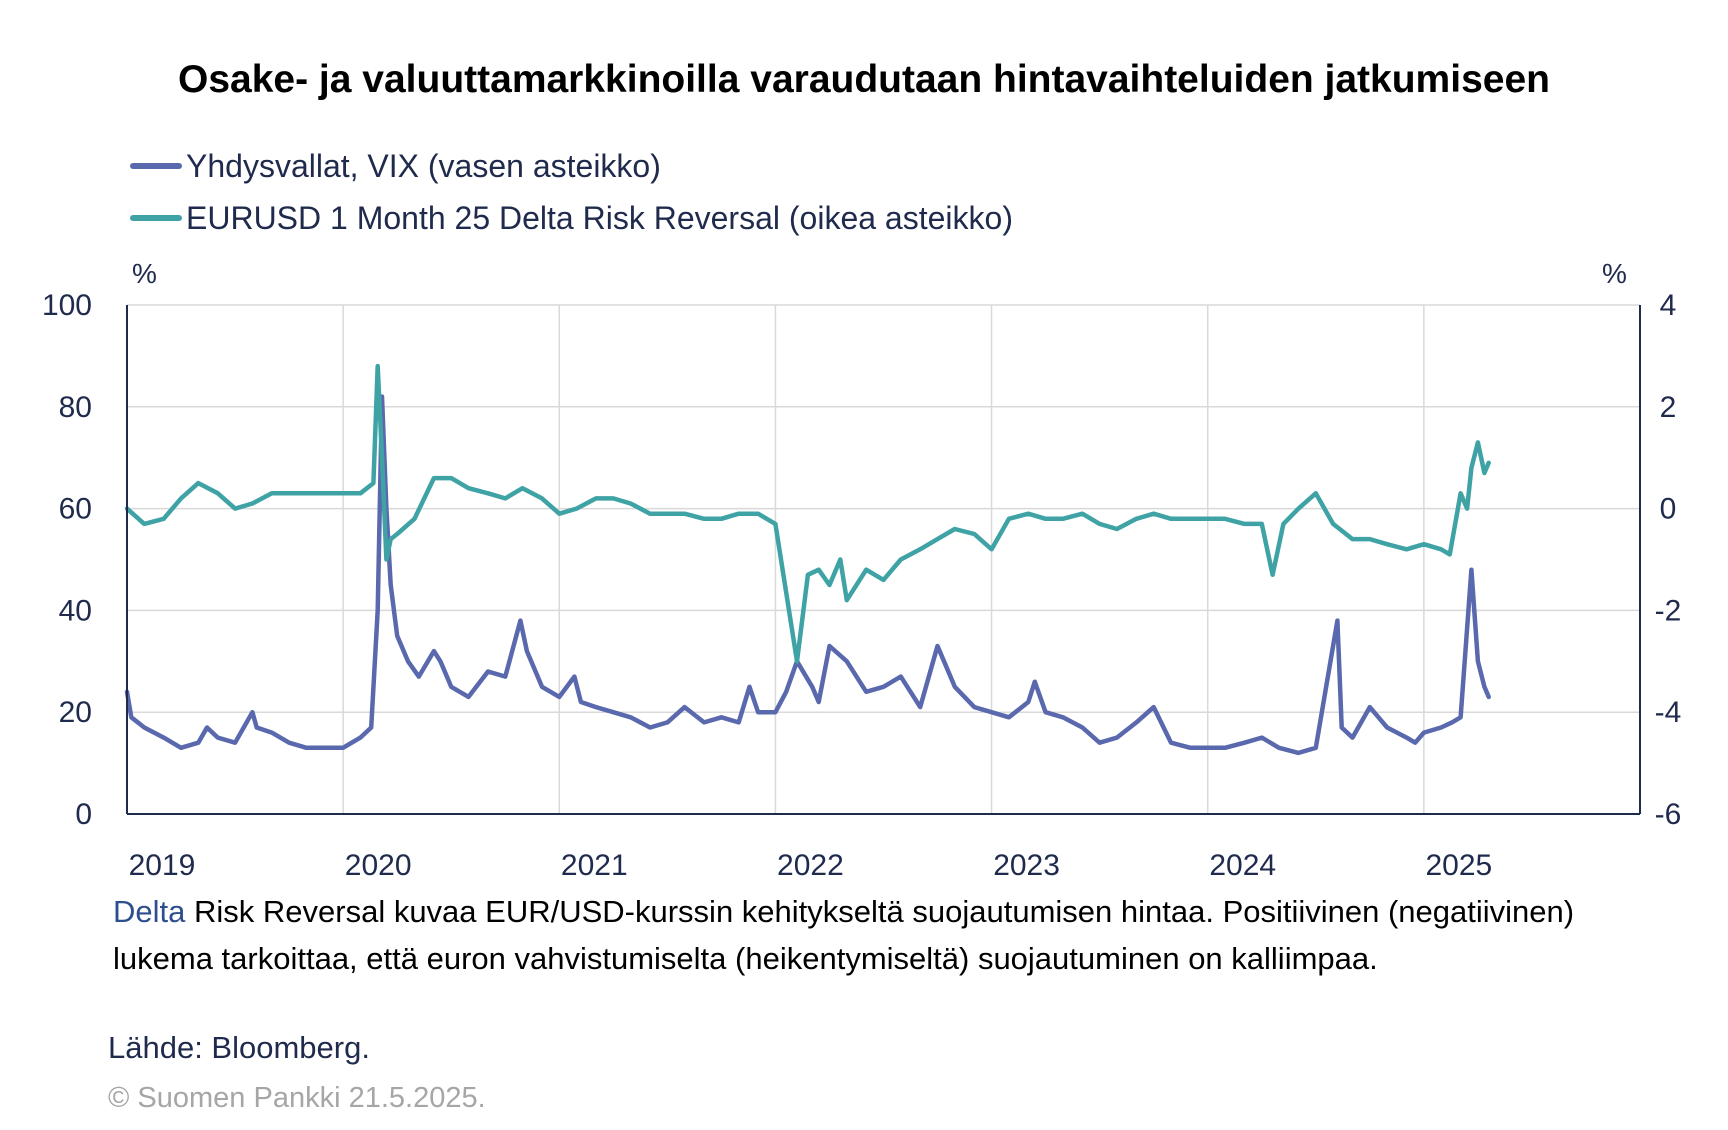 The height and width of the screenshot is (1130, 1728). What do you see at coordinates (162, 864) in the screenshot?
I see `x-tick-label: 2019` at bounding box center [162, 864].